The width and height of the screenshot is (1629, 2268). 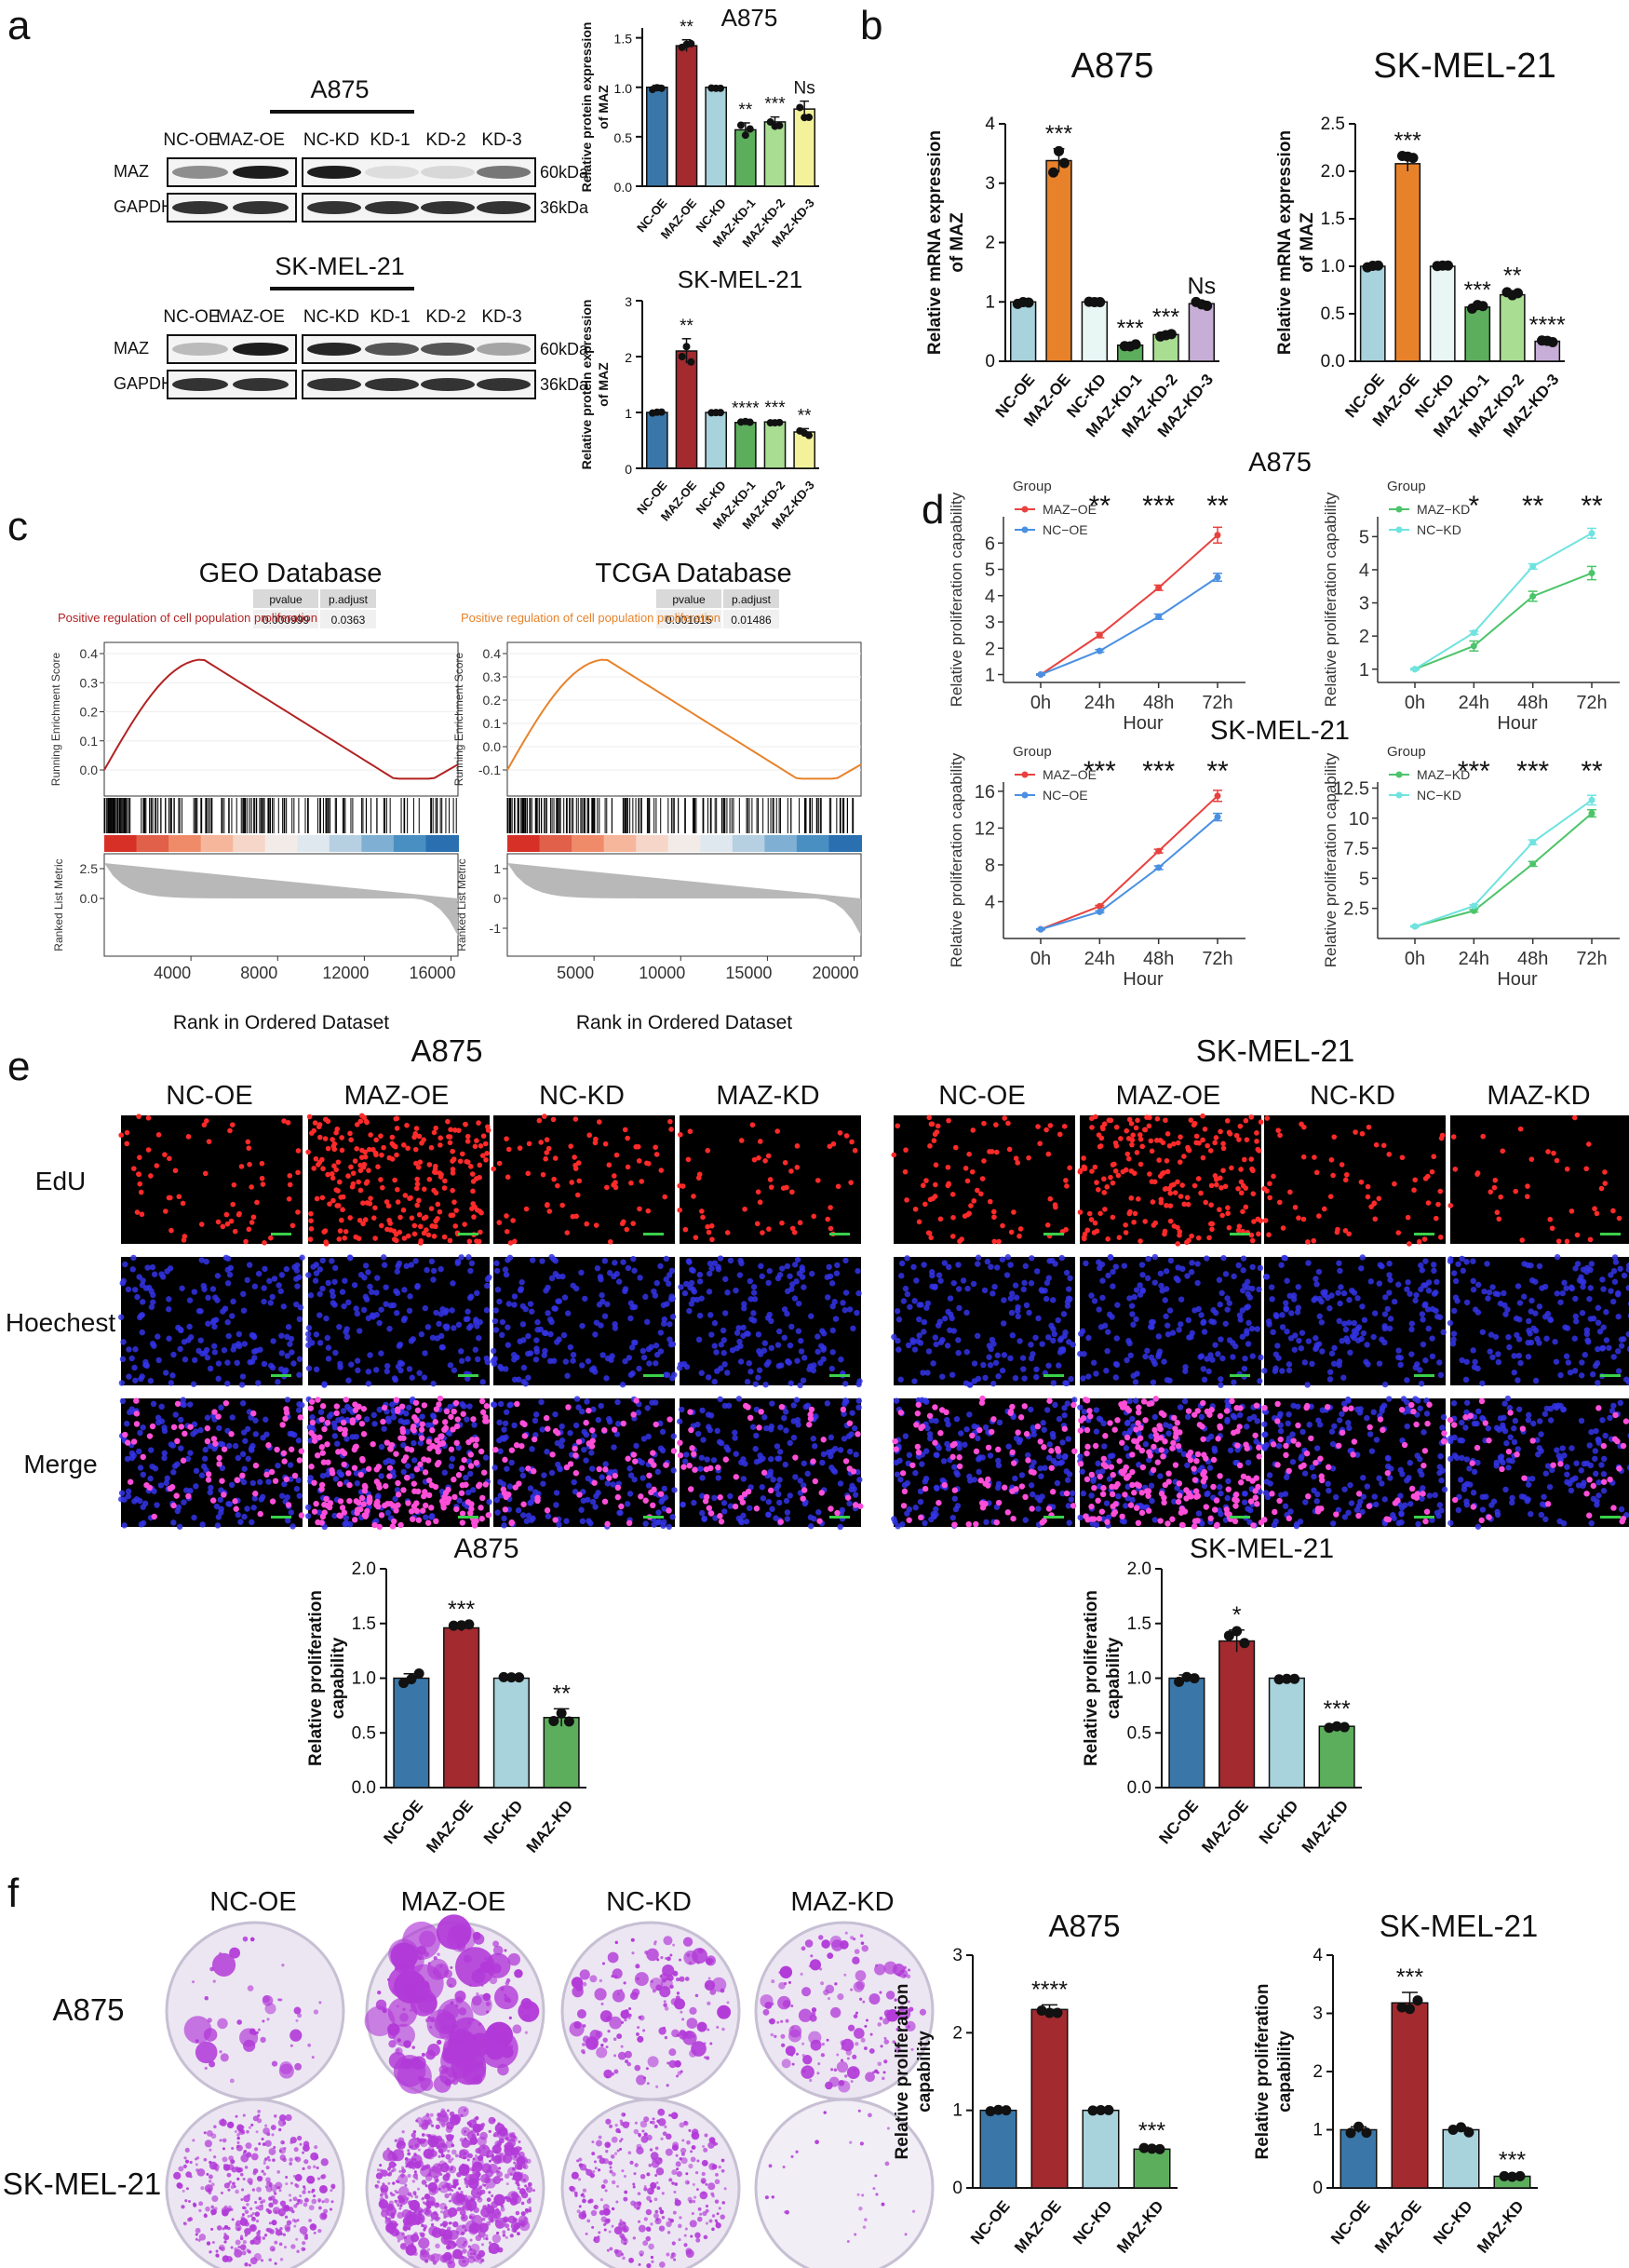 I want to click on ranked-metric-area, so click(x=684, y=899).